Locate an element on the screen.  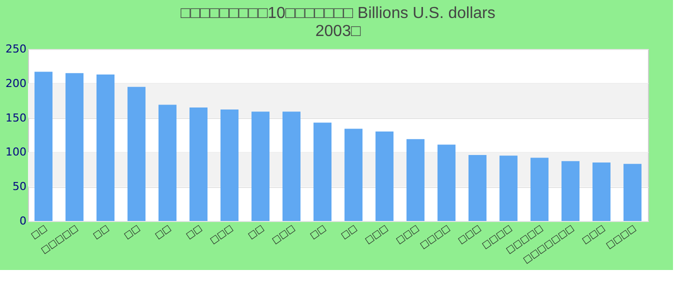
text: □□□□□□□□□10□□□□□□□ Billions U.S. dollars is located at coordinates (338, 13).